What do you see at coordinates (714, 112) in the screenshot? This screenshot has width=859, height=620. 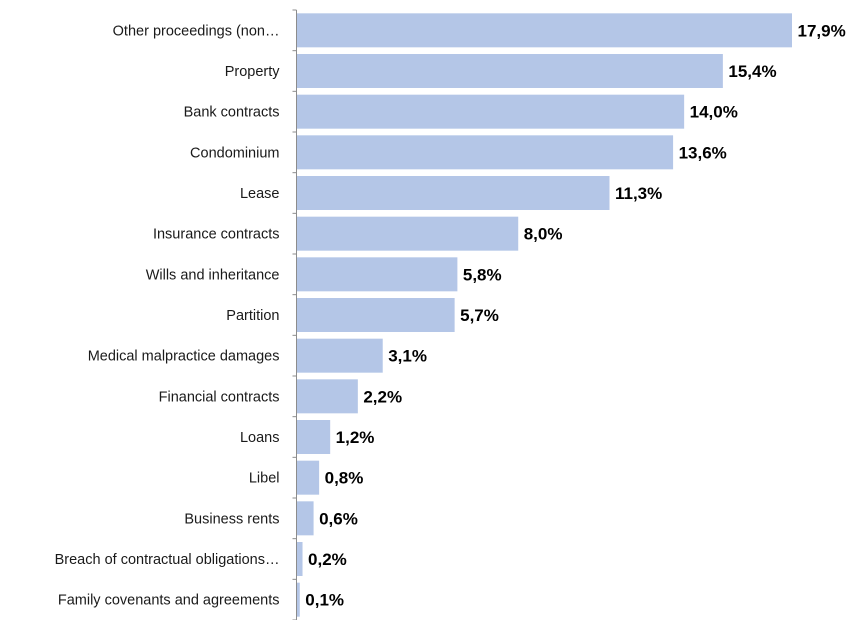 I see `value-label: 14,0%` at bounding box center [714, 112].